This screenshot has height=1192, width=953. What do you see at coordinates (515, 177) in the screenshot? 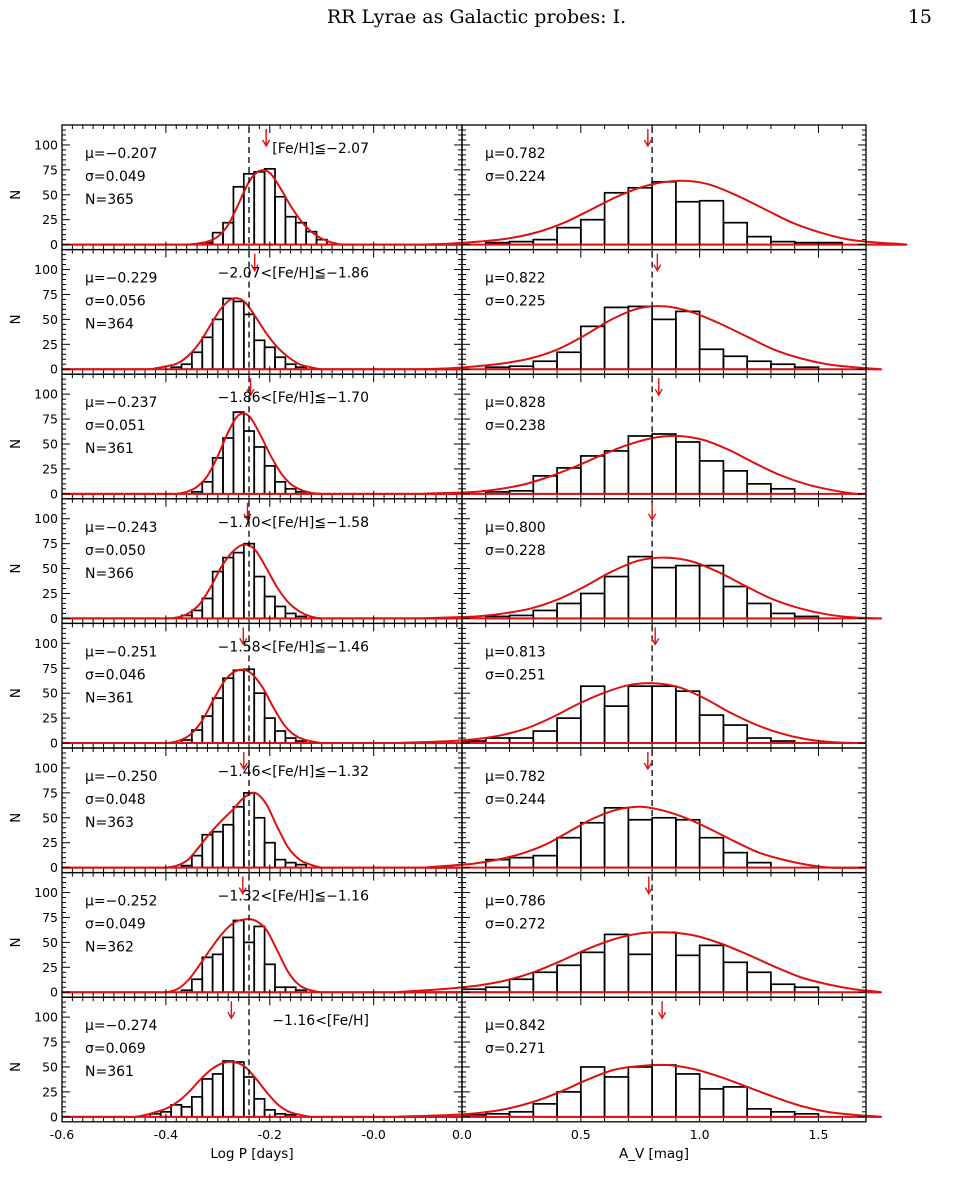
I see `stat-text: σ=0.224` at bounding box center [515, 177].